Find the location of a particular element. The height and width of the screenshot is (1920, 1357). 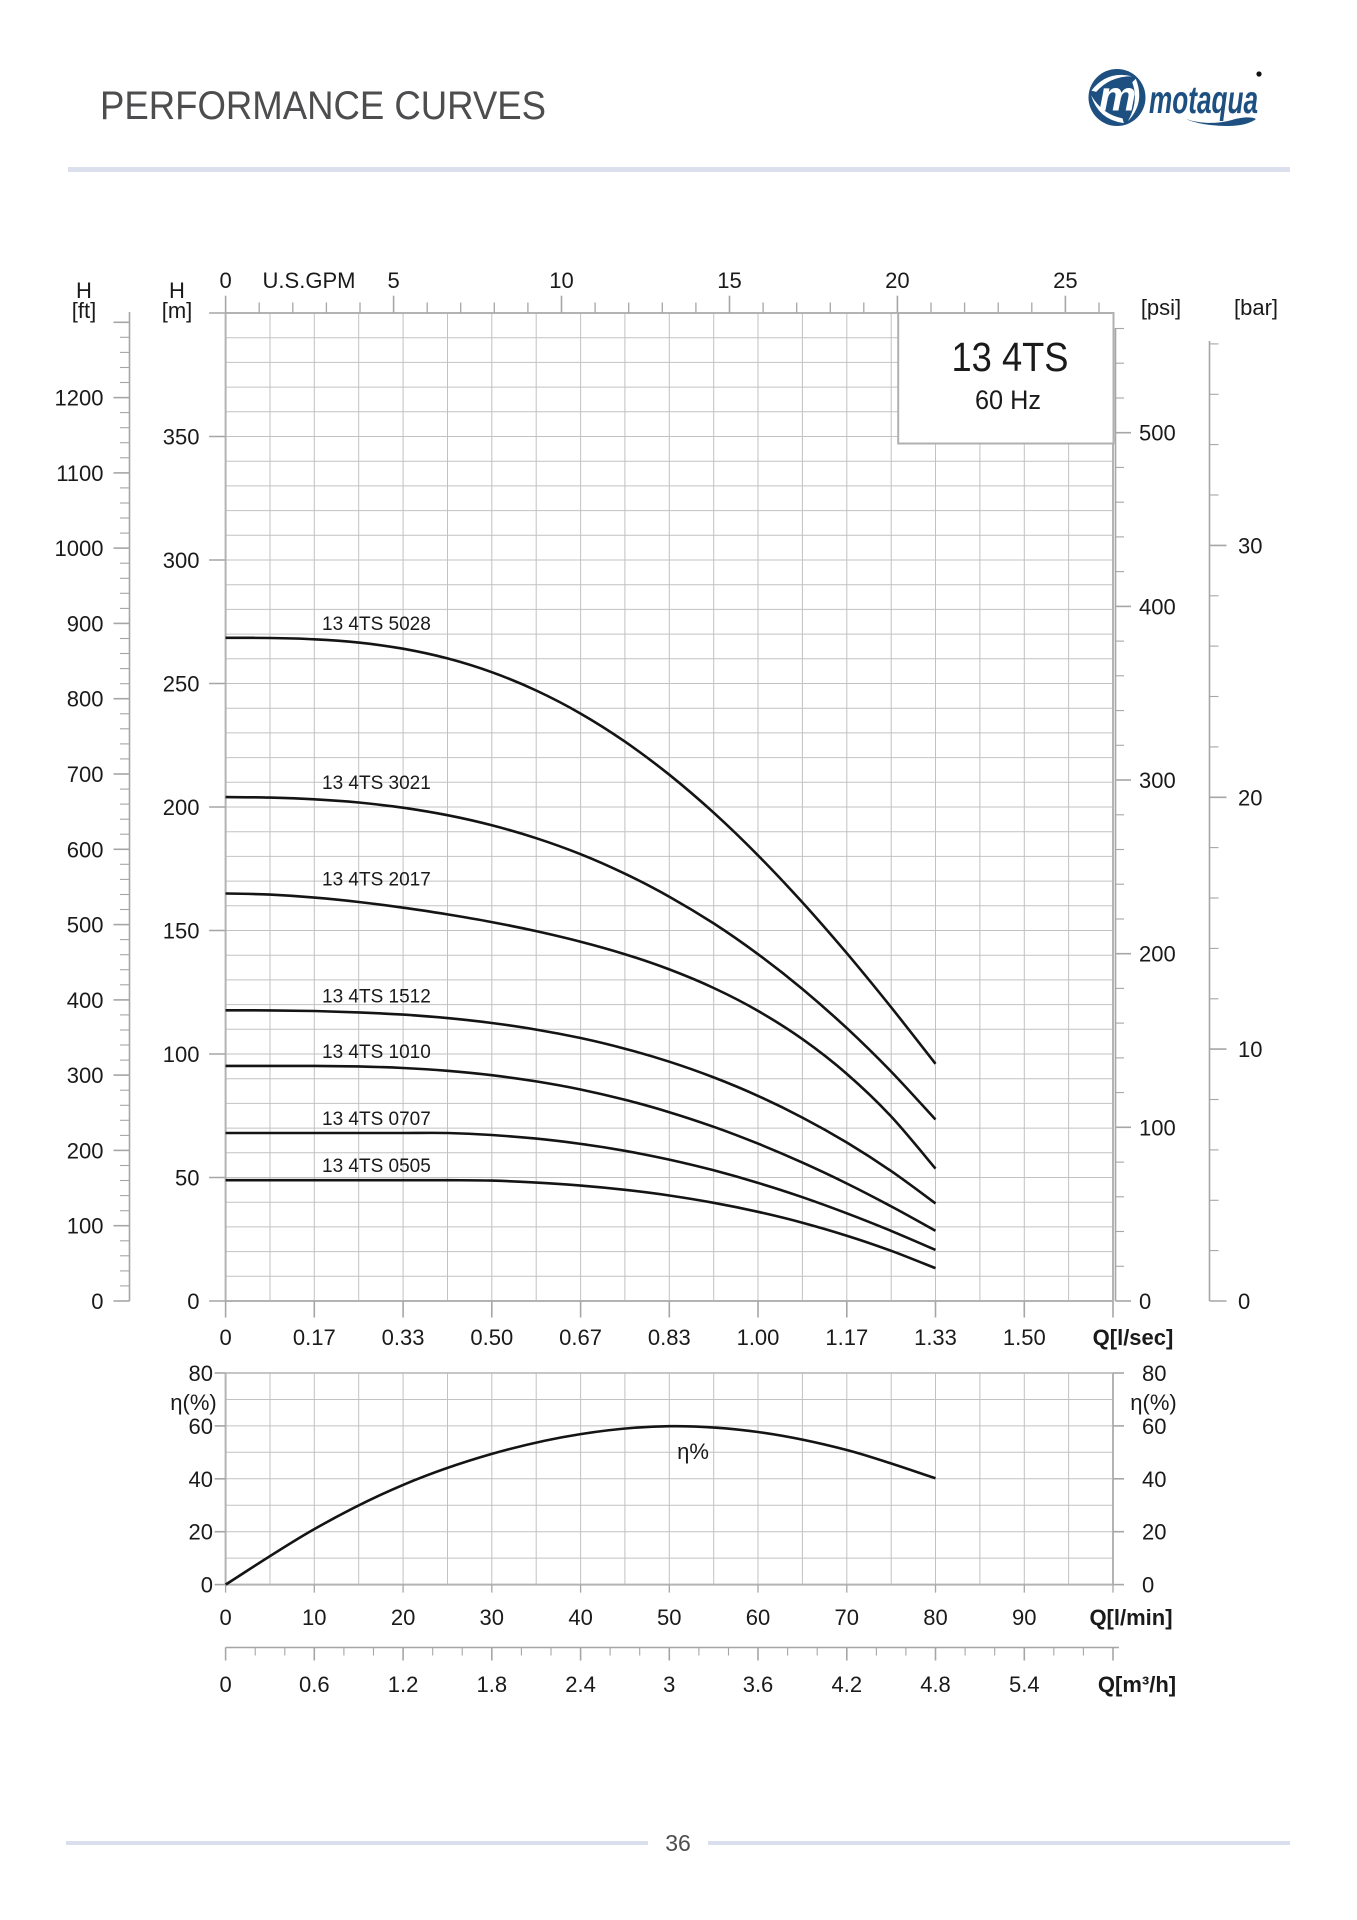

svg-text: 700 is located at coordinates (85, 774).